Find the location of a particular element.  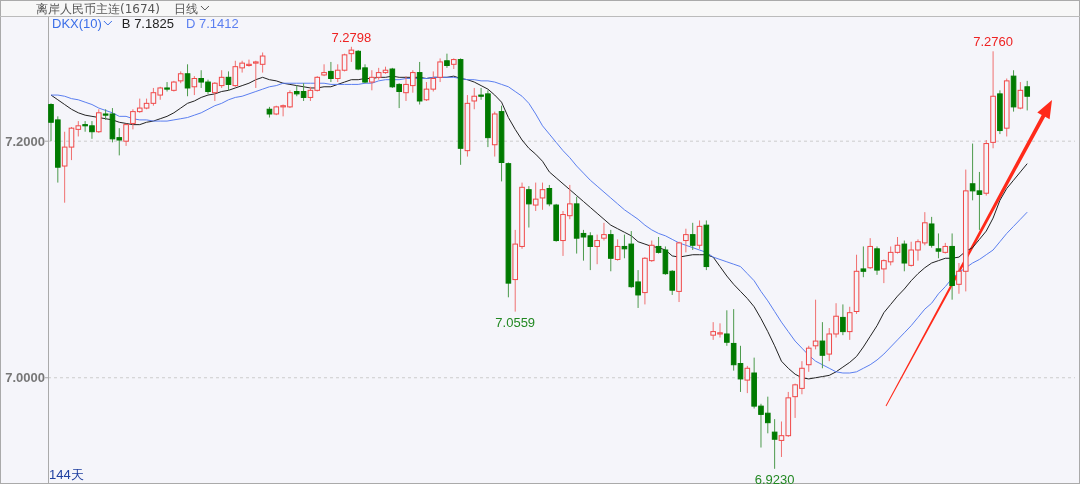

chart-title: 离岸人民币主连(1674) is located at coordinates (98, 8).